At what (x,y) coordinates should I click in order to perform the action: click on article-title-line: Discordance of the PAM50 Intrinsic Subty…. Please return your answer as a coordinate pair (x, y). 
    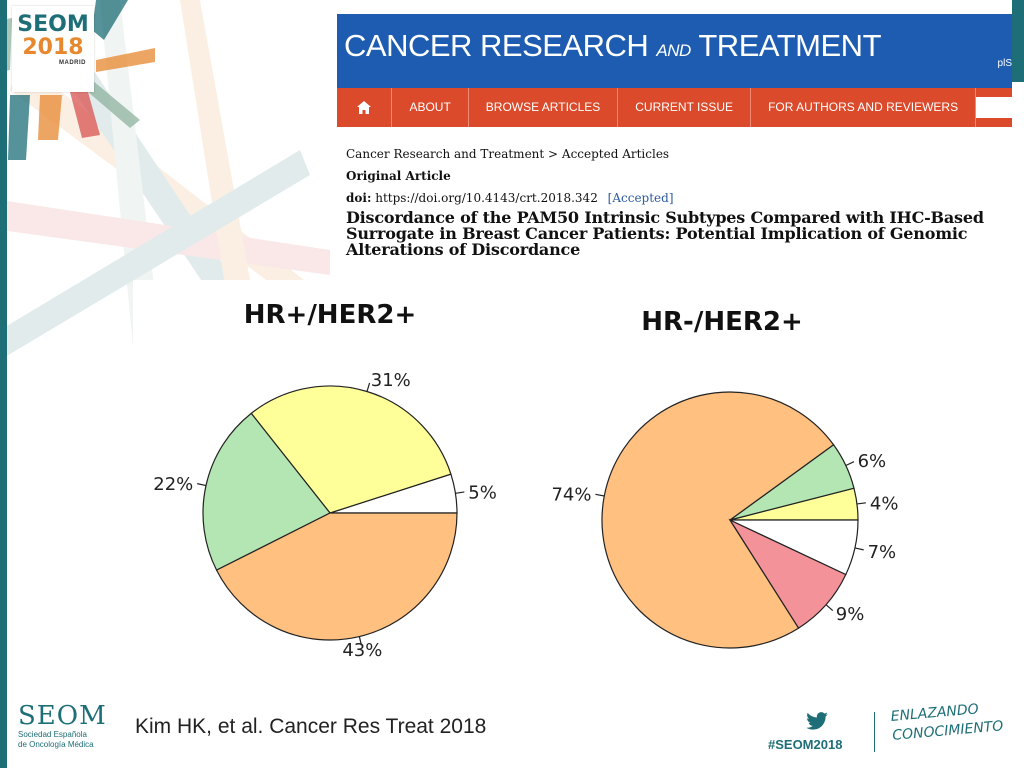
    Looking at the image, I should click on (665, 217).